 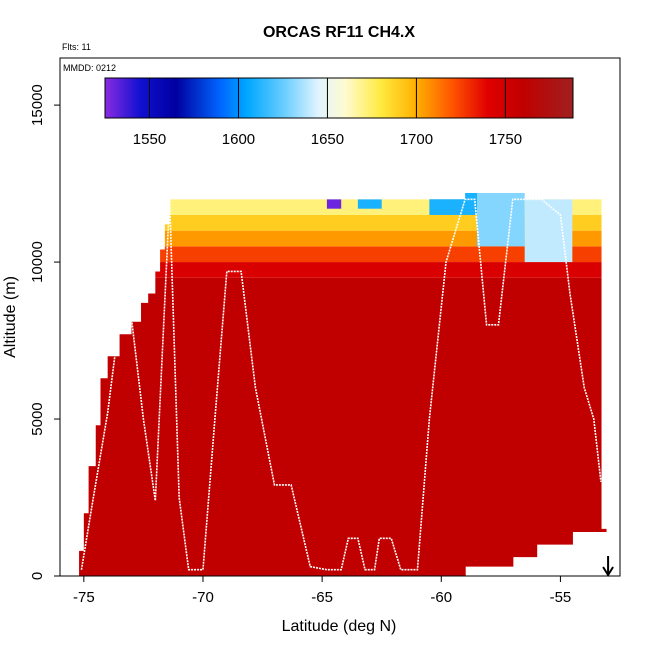 I want to click on down-arrow-icon, so click(x=608, y=571).